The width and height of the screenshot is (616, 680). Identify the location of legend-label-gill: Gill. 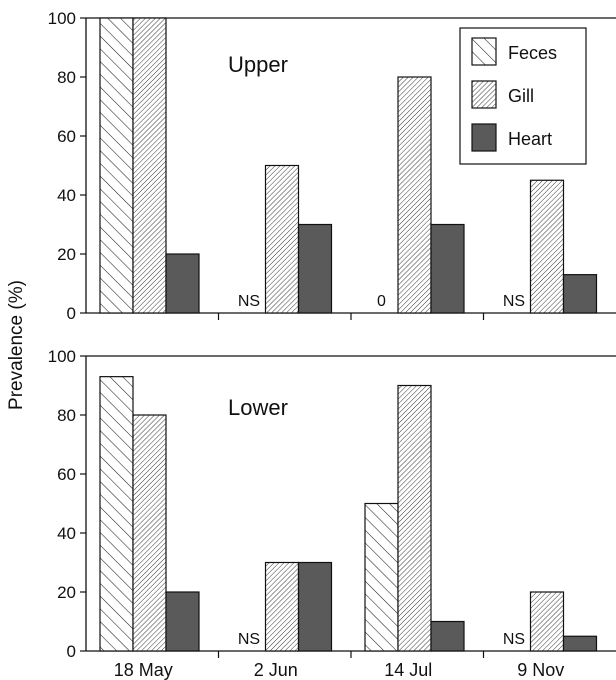
(521, 96).